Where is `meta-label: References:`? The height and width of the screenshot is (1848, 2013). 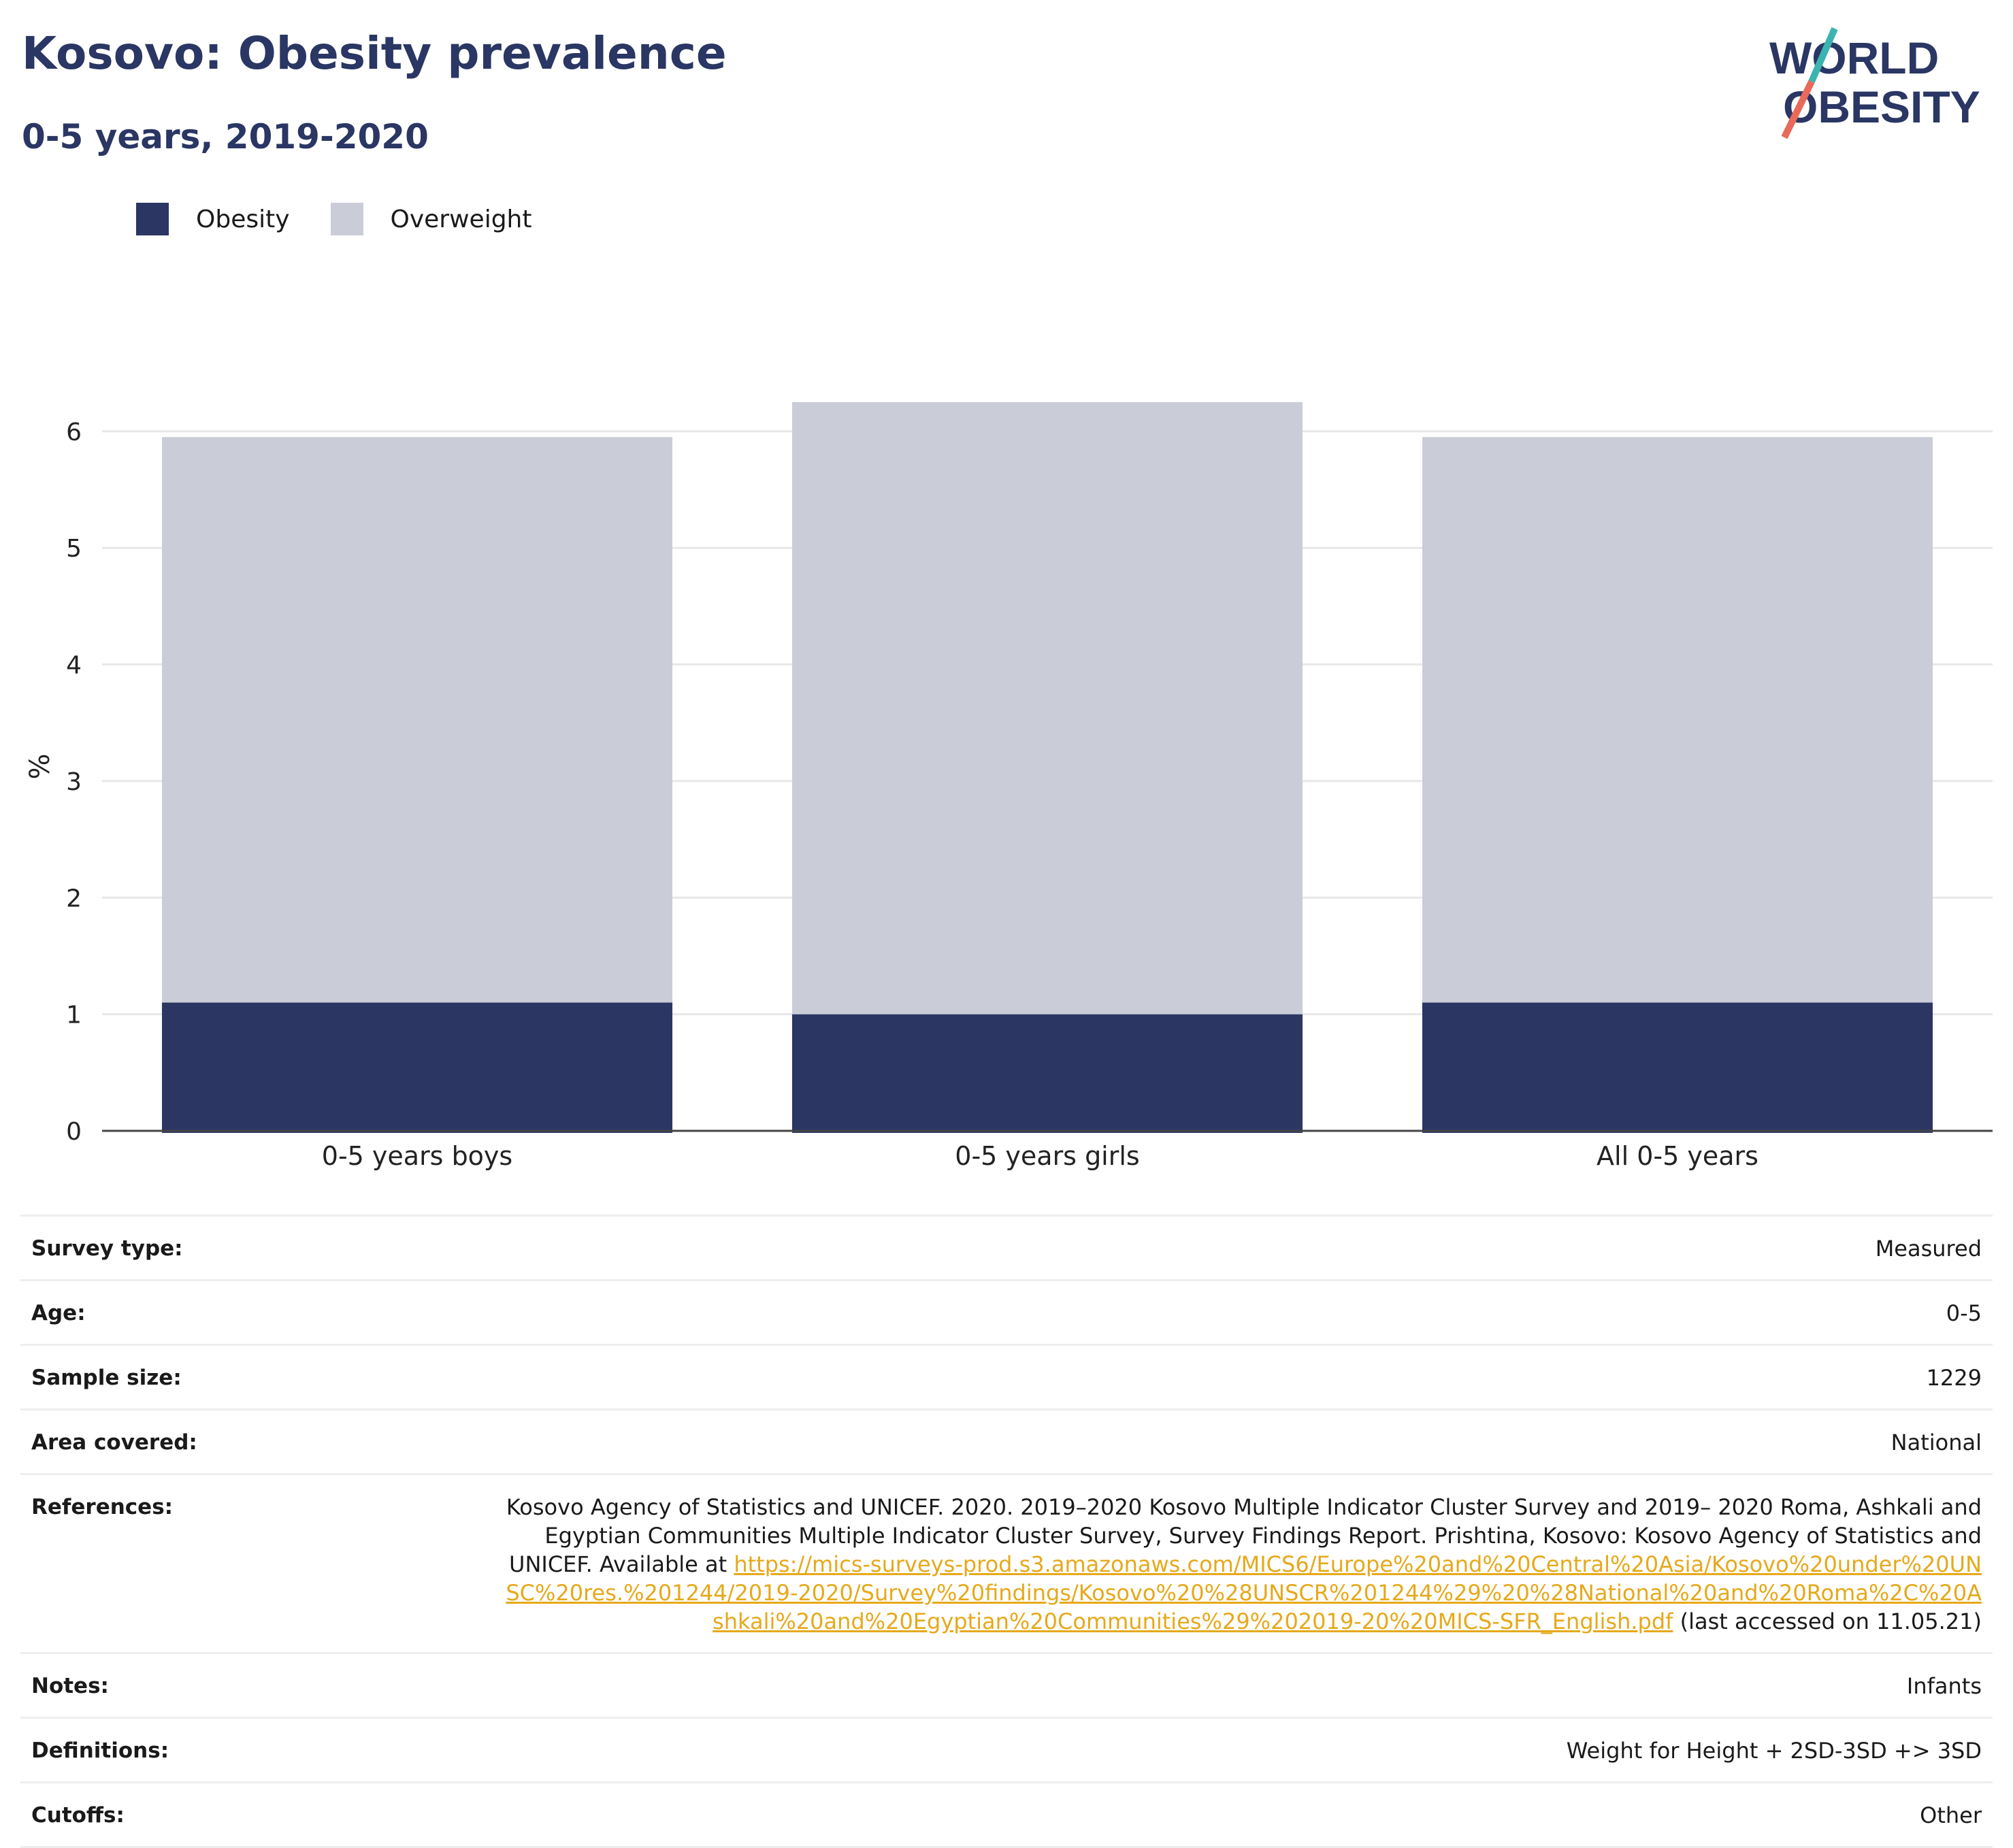
meta-label: References: is located at coordinates (102, 1507).